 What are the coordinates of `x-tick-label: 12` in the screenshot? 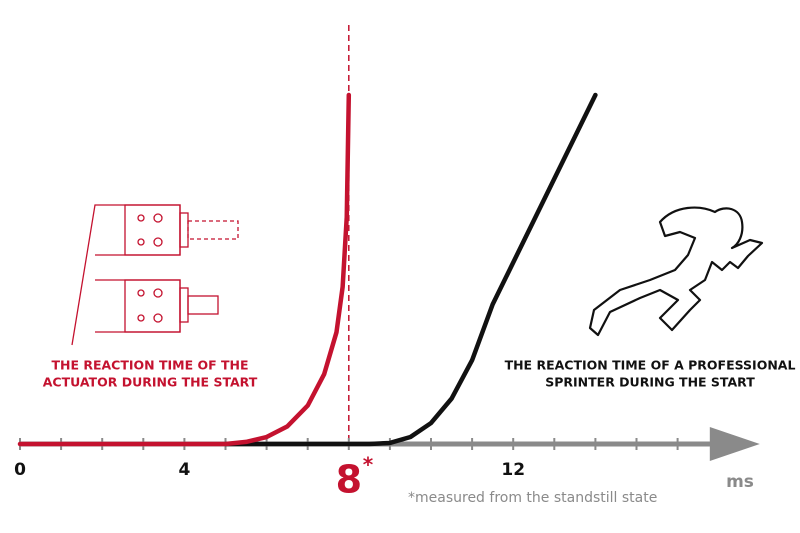 It's located at (513, 470).